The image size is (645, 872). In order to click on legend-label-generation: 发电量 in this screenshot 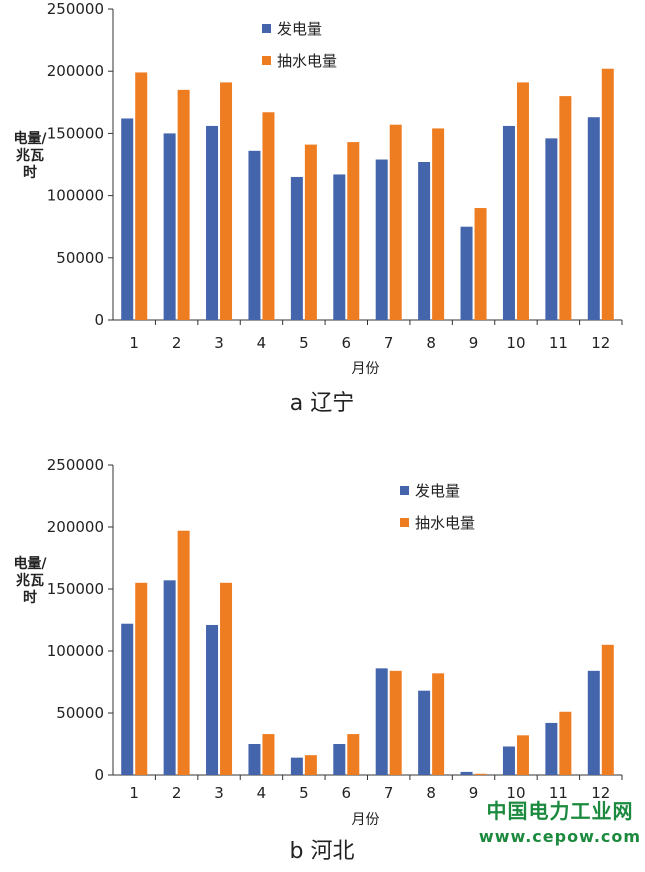, I will do `click(299, 29)`.